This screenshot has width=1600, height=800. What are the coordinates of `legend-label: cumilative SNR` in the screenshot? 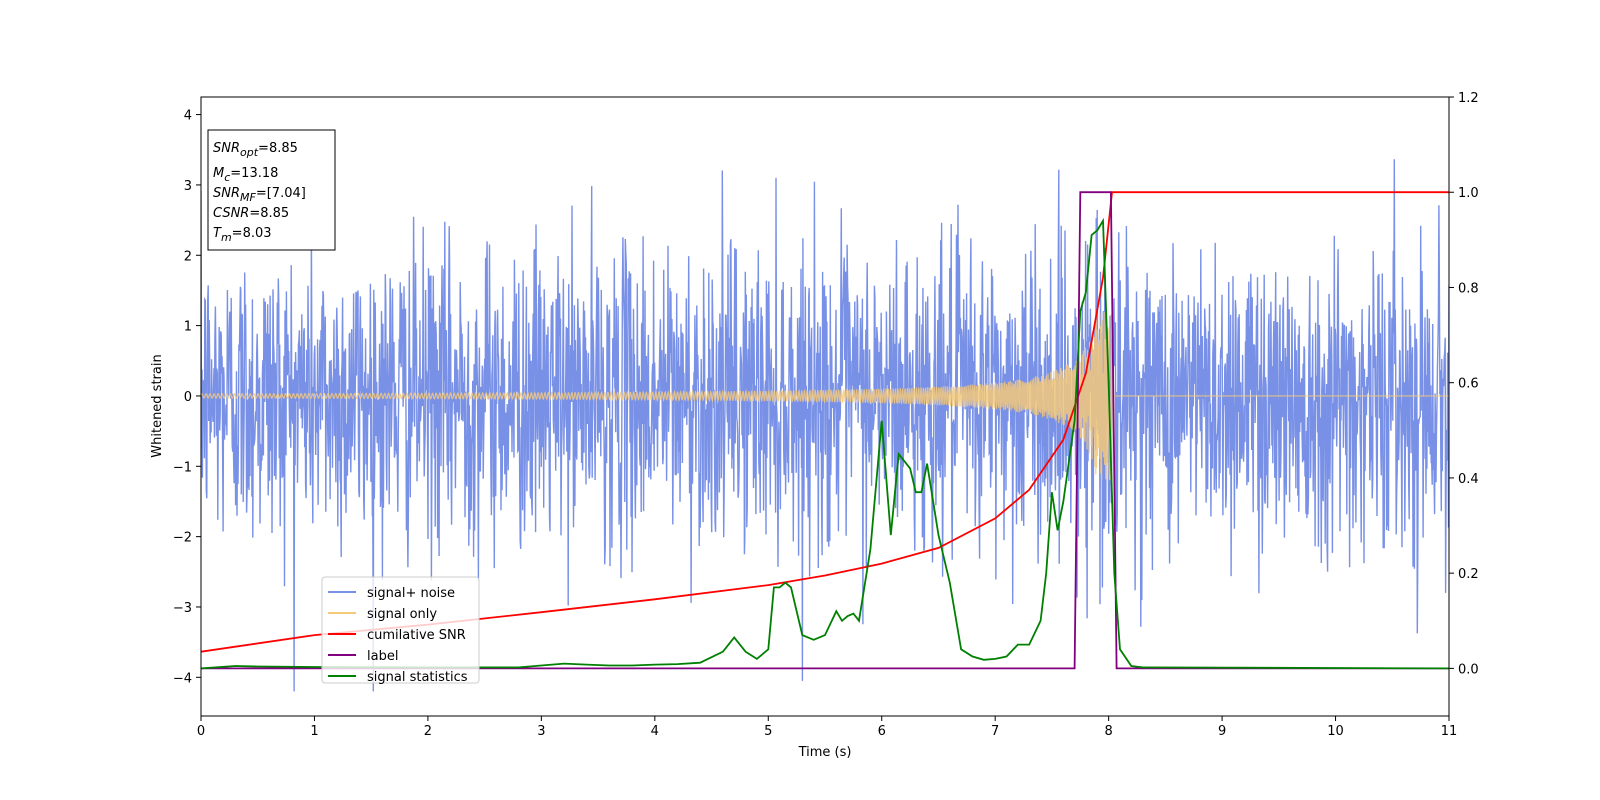 It's located at (416, 635).